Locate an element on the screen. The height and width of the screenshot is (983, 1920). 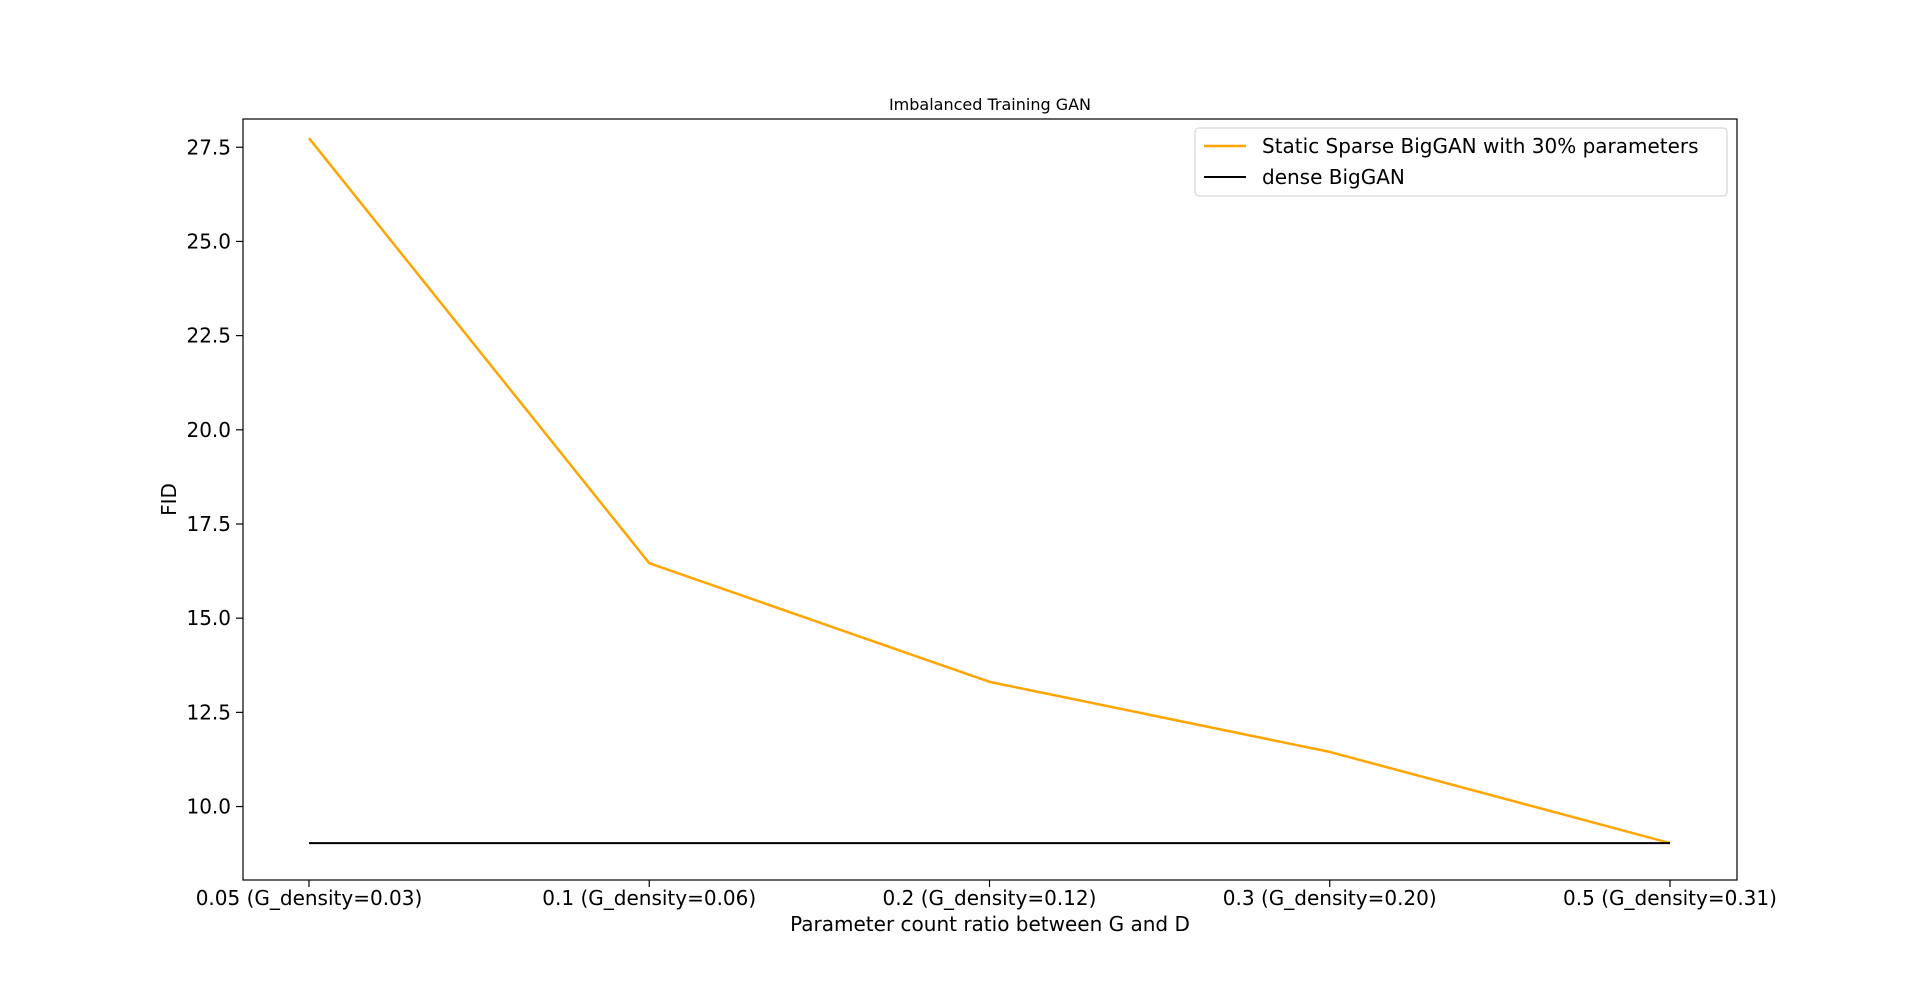
y-tick-label: 25.0 is located at coordinates (208, 241).